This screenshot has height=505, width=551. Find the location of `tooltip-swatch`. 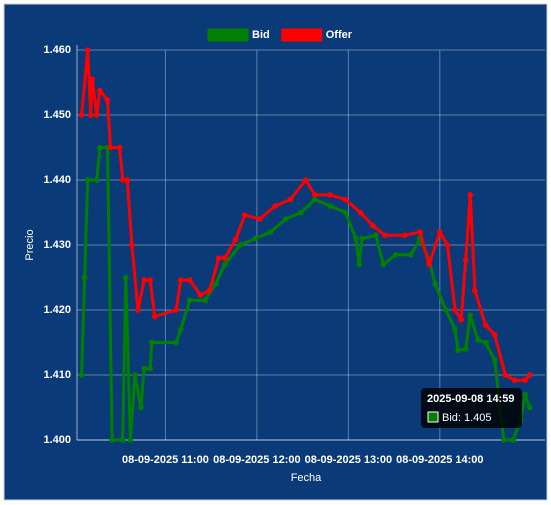

tooltip-swatch is located at coordinates (433, 417).